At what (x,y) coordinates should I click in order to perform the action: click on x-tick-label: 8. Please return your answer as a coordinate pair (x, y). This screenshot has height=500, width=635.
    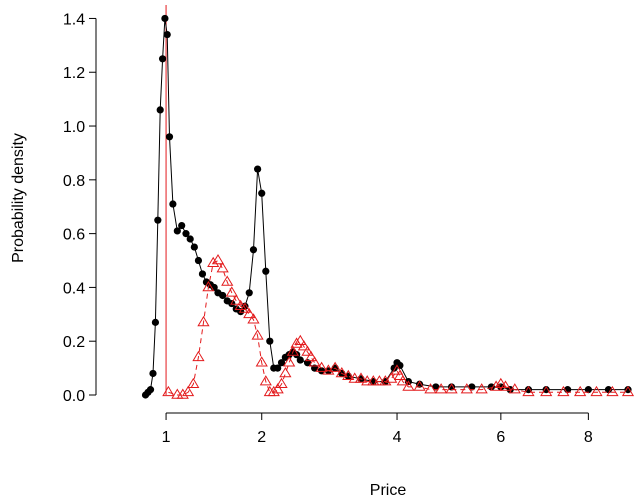
    Looking at the image, I should click on (588, 437).